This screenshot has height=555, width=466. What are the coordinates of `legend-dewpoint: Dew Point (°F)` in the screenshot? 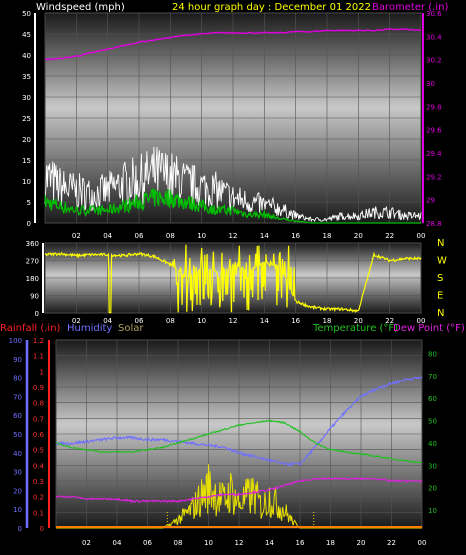 It's located at (429, 328).